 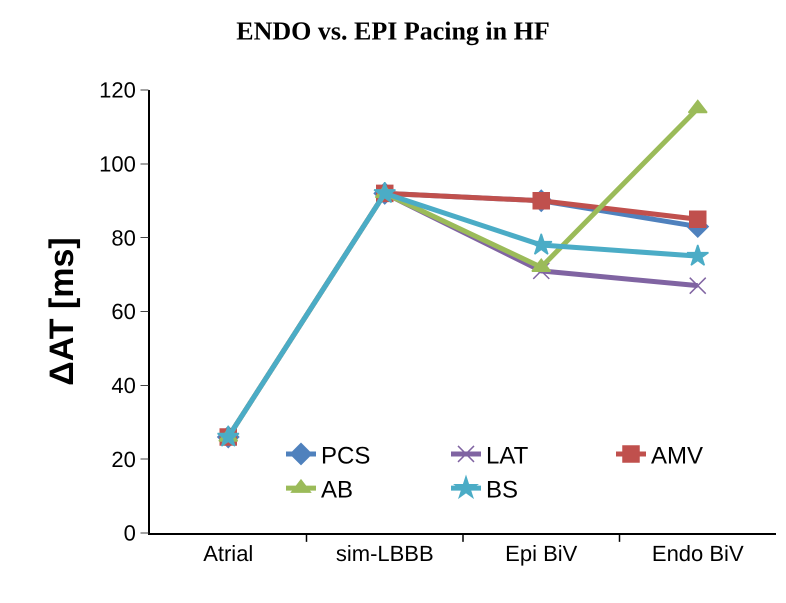 I want to click on legend-label: AB, so click(x=337, y=490).